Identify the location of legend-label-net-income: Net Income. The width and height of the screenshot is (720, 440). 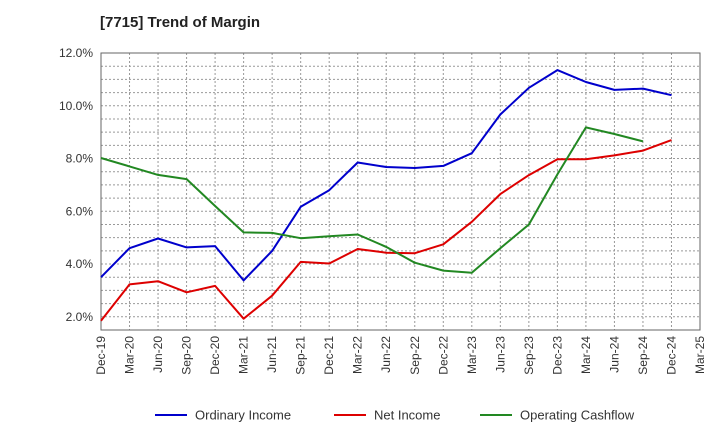
(407, 415).